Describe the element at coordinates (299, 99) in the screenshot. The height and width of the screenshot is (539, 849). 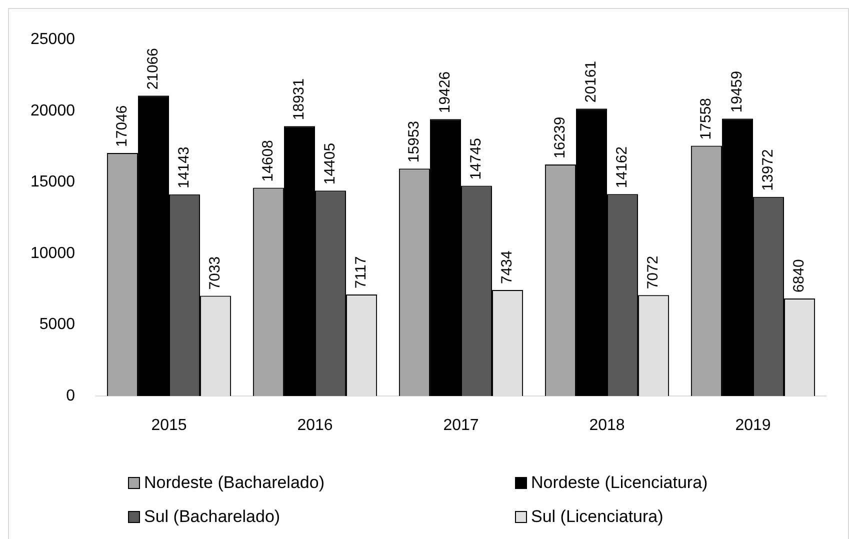
I see `data-label: 18931` at that location.